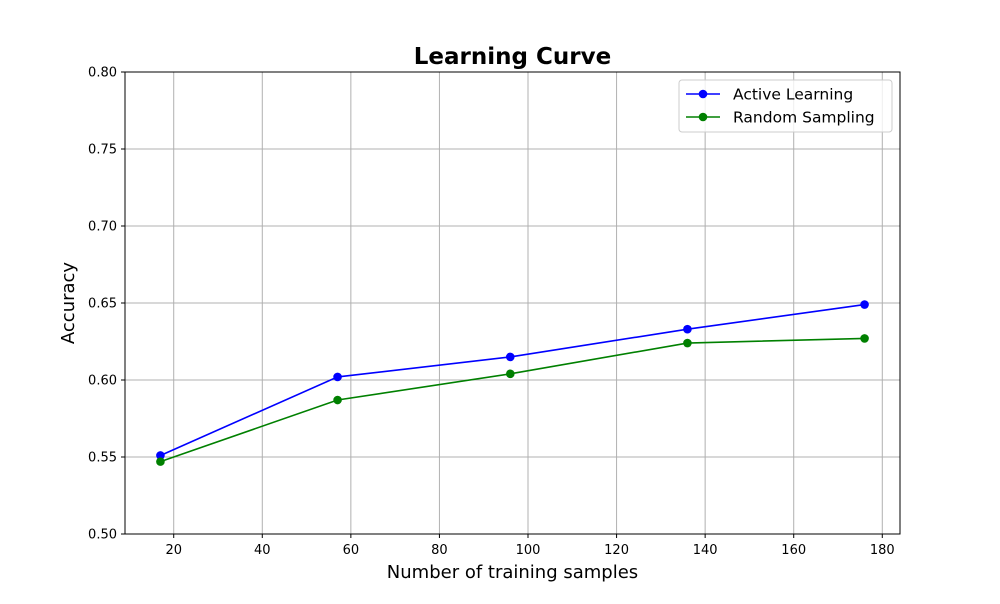  Describe the element at coordinates (882, 550) in the screenshot. I see `x-tick-label: 180` at that location.